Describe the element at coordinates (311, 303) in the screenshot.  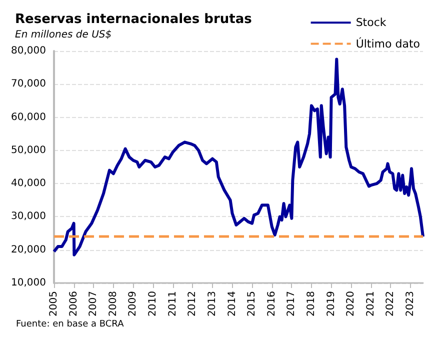
I see `x-tick-label: 2018` at that location.